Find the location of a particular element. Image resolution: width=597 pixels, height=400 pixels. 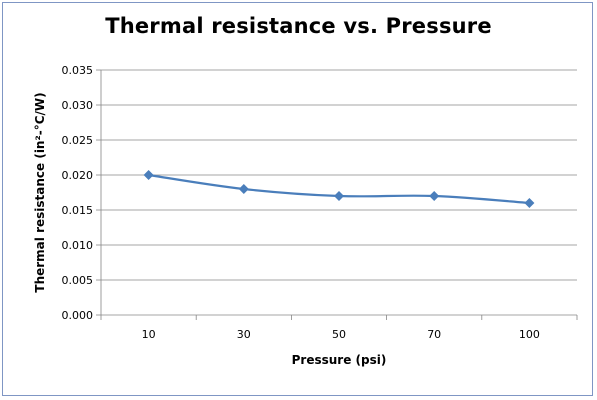

y-tick-labels: 0.000 0.005 0.010 0.015 0.020 0.025 0.030 0.035 is located at coordinates (78, 193).